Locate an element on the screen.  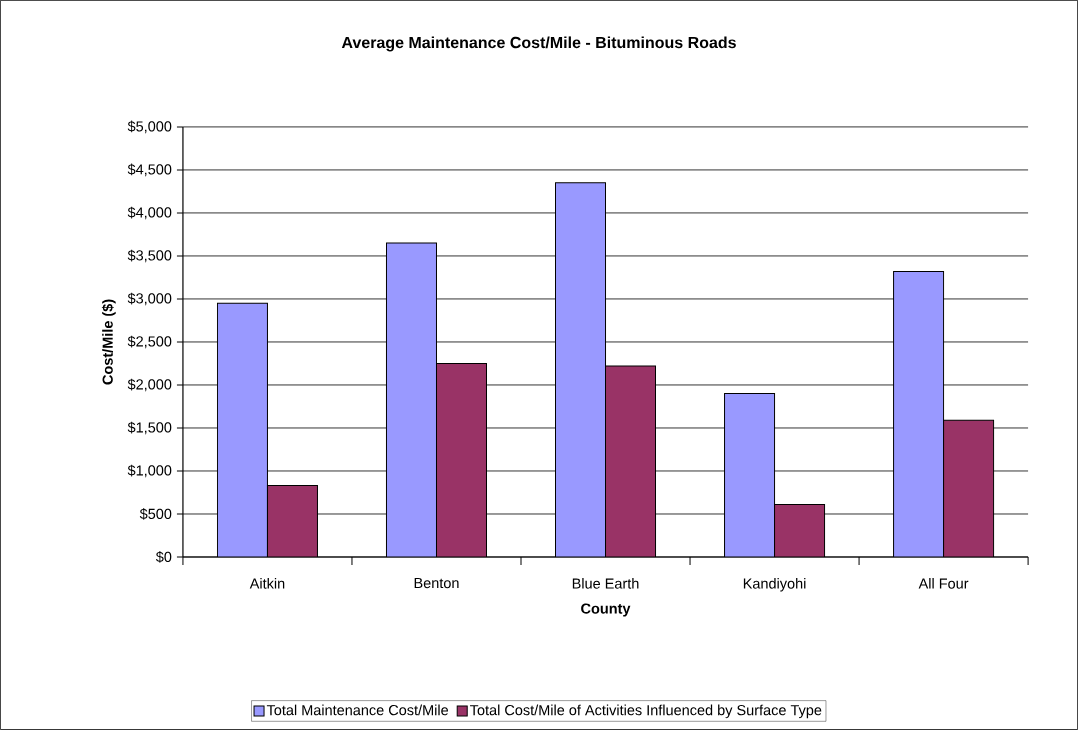
y-tick-label: $2,500 is located at coordinates (149, 342).